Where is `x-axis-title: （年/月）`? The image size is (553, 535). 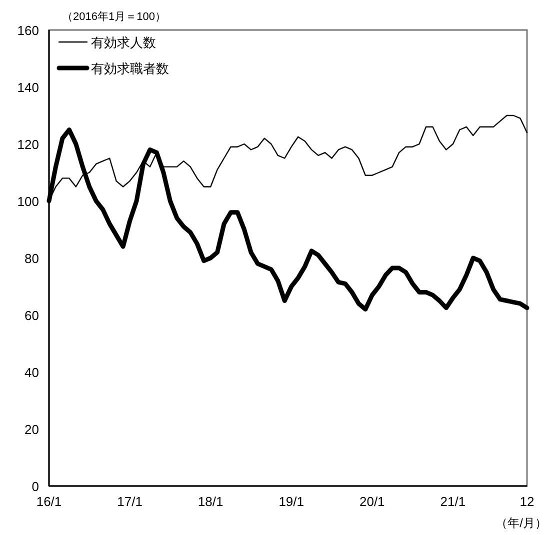 x-axis-title: （年/月） is located at coordinates (521, 523).